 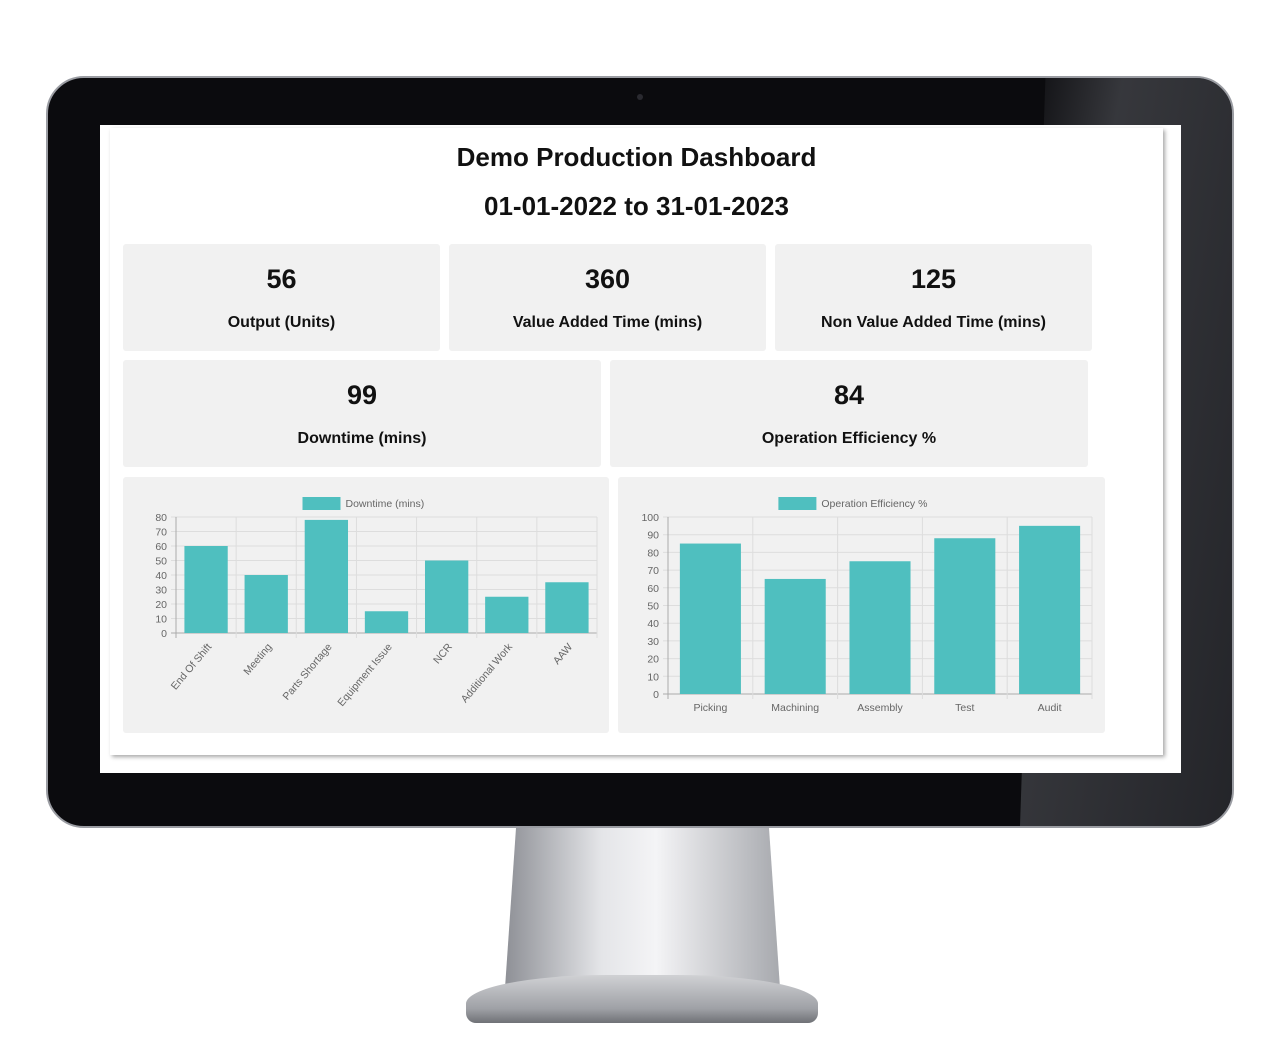 I want to click on kpi-output: 56 Output (Units), so click(x=281, y=297).